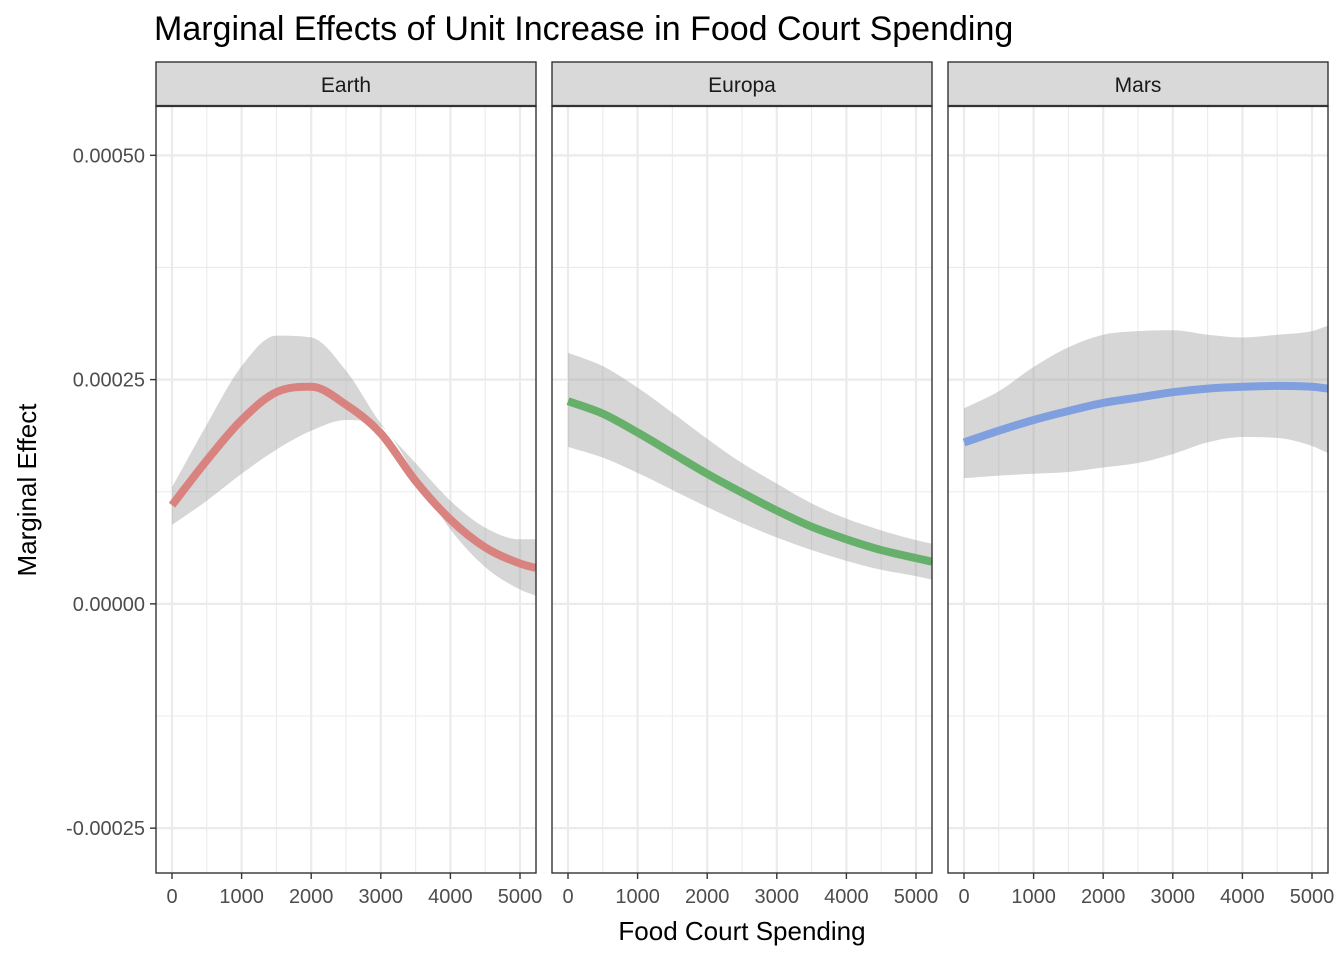 The width and height of the screenshot is (1344, 965). Describe the element at coordinates (741, 931) in the screenshot. I see `x-axis-title: Food Court Spending` at that location.